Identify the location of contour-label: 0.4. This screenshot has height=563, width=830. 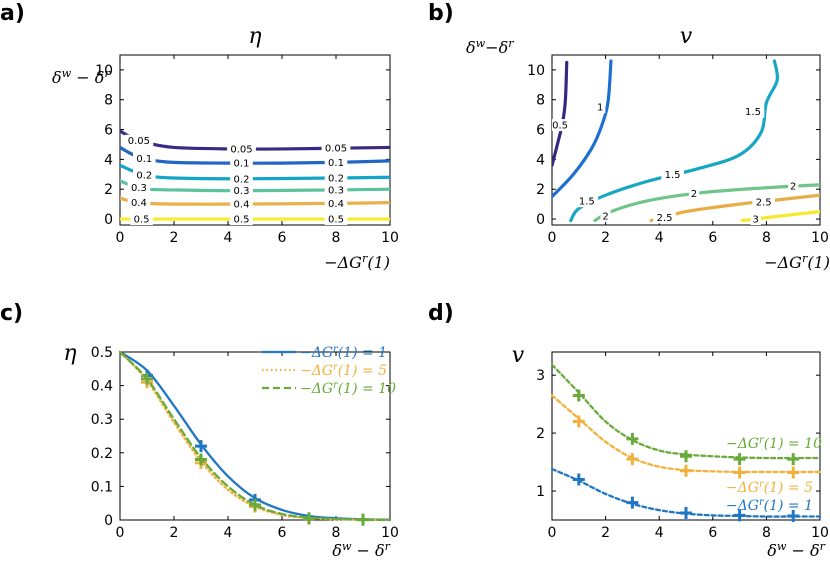
(336, 204).